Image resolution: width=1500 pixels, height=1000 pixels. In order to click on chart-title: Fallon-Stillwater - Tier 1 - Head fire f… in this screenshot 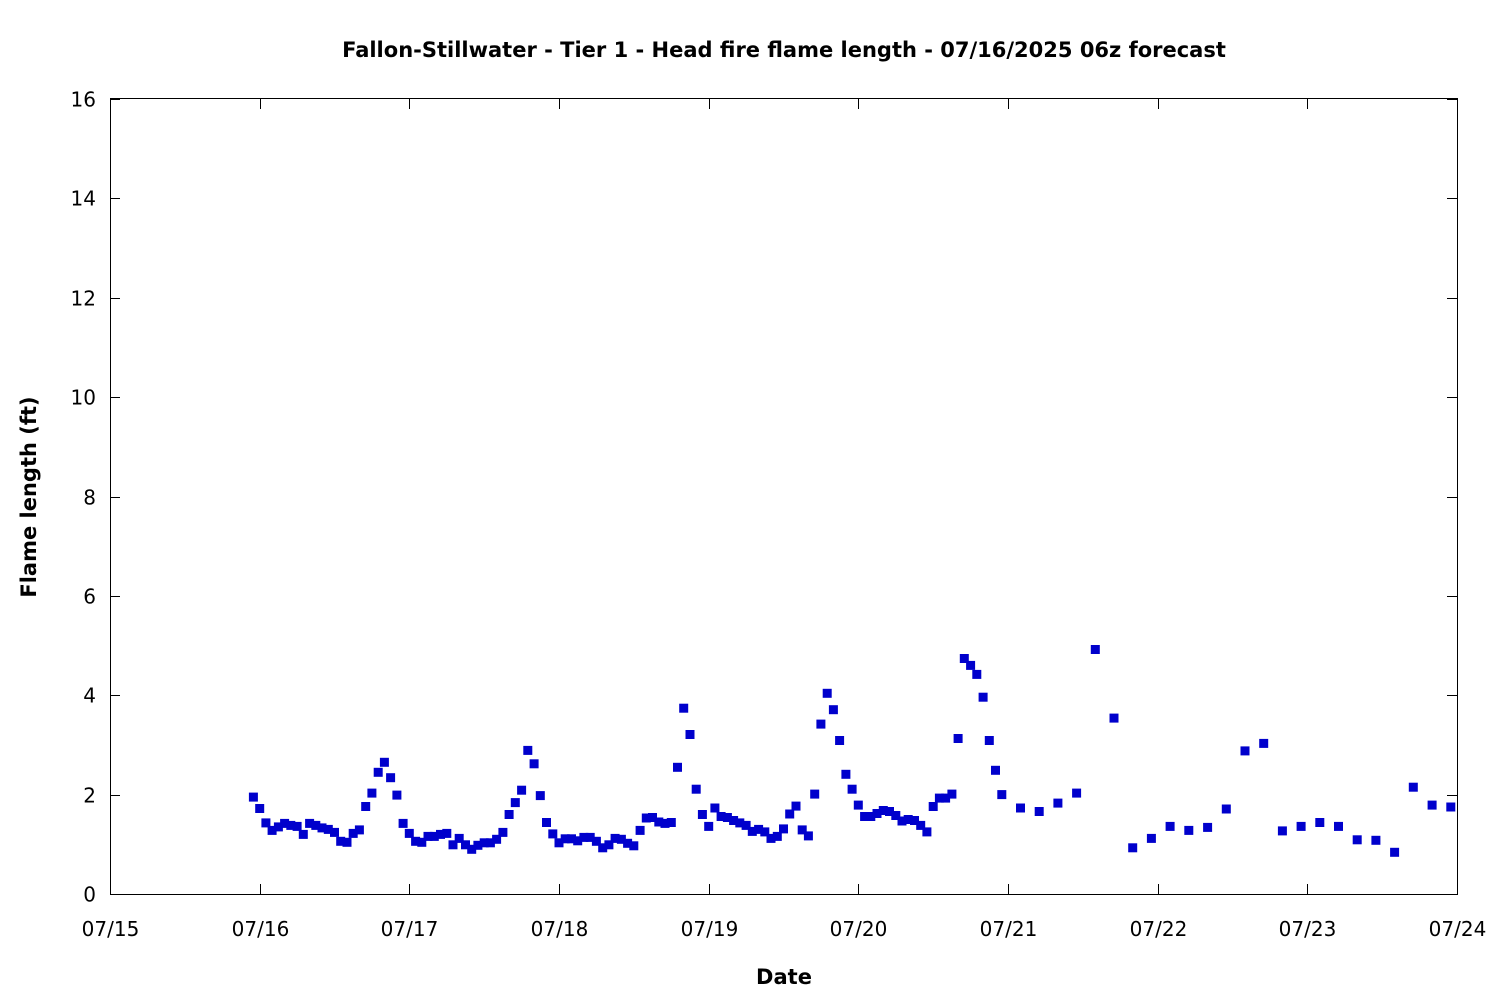, I will do `click(784, 50)`.